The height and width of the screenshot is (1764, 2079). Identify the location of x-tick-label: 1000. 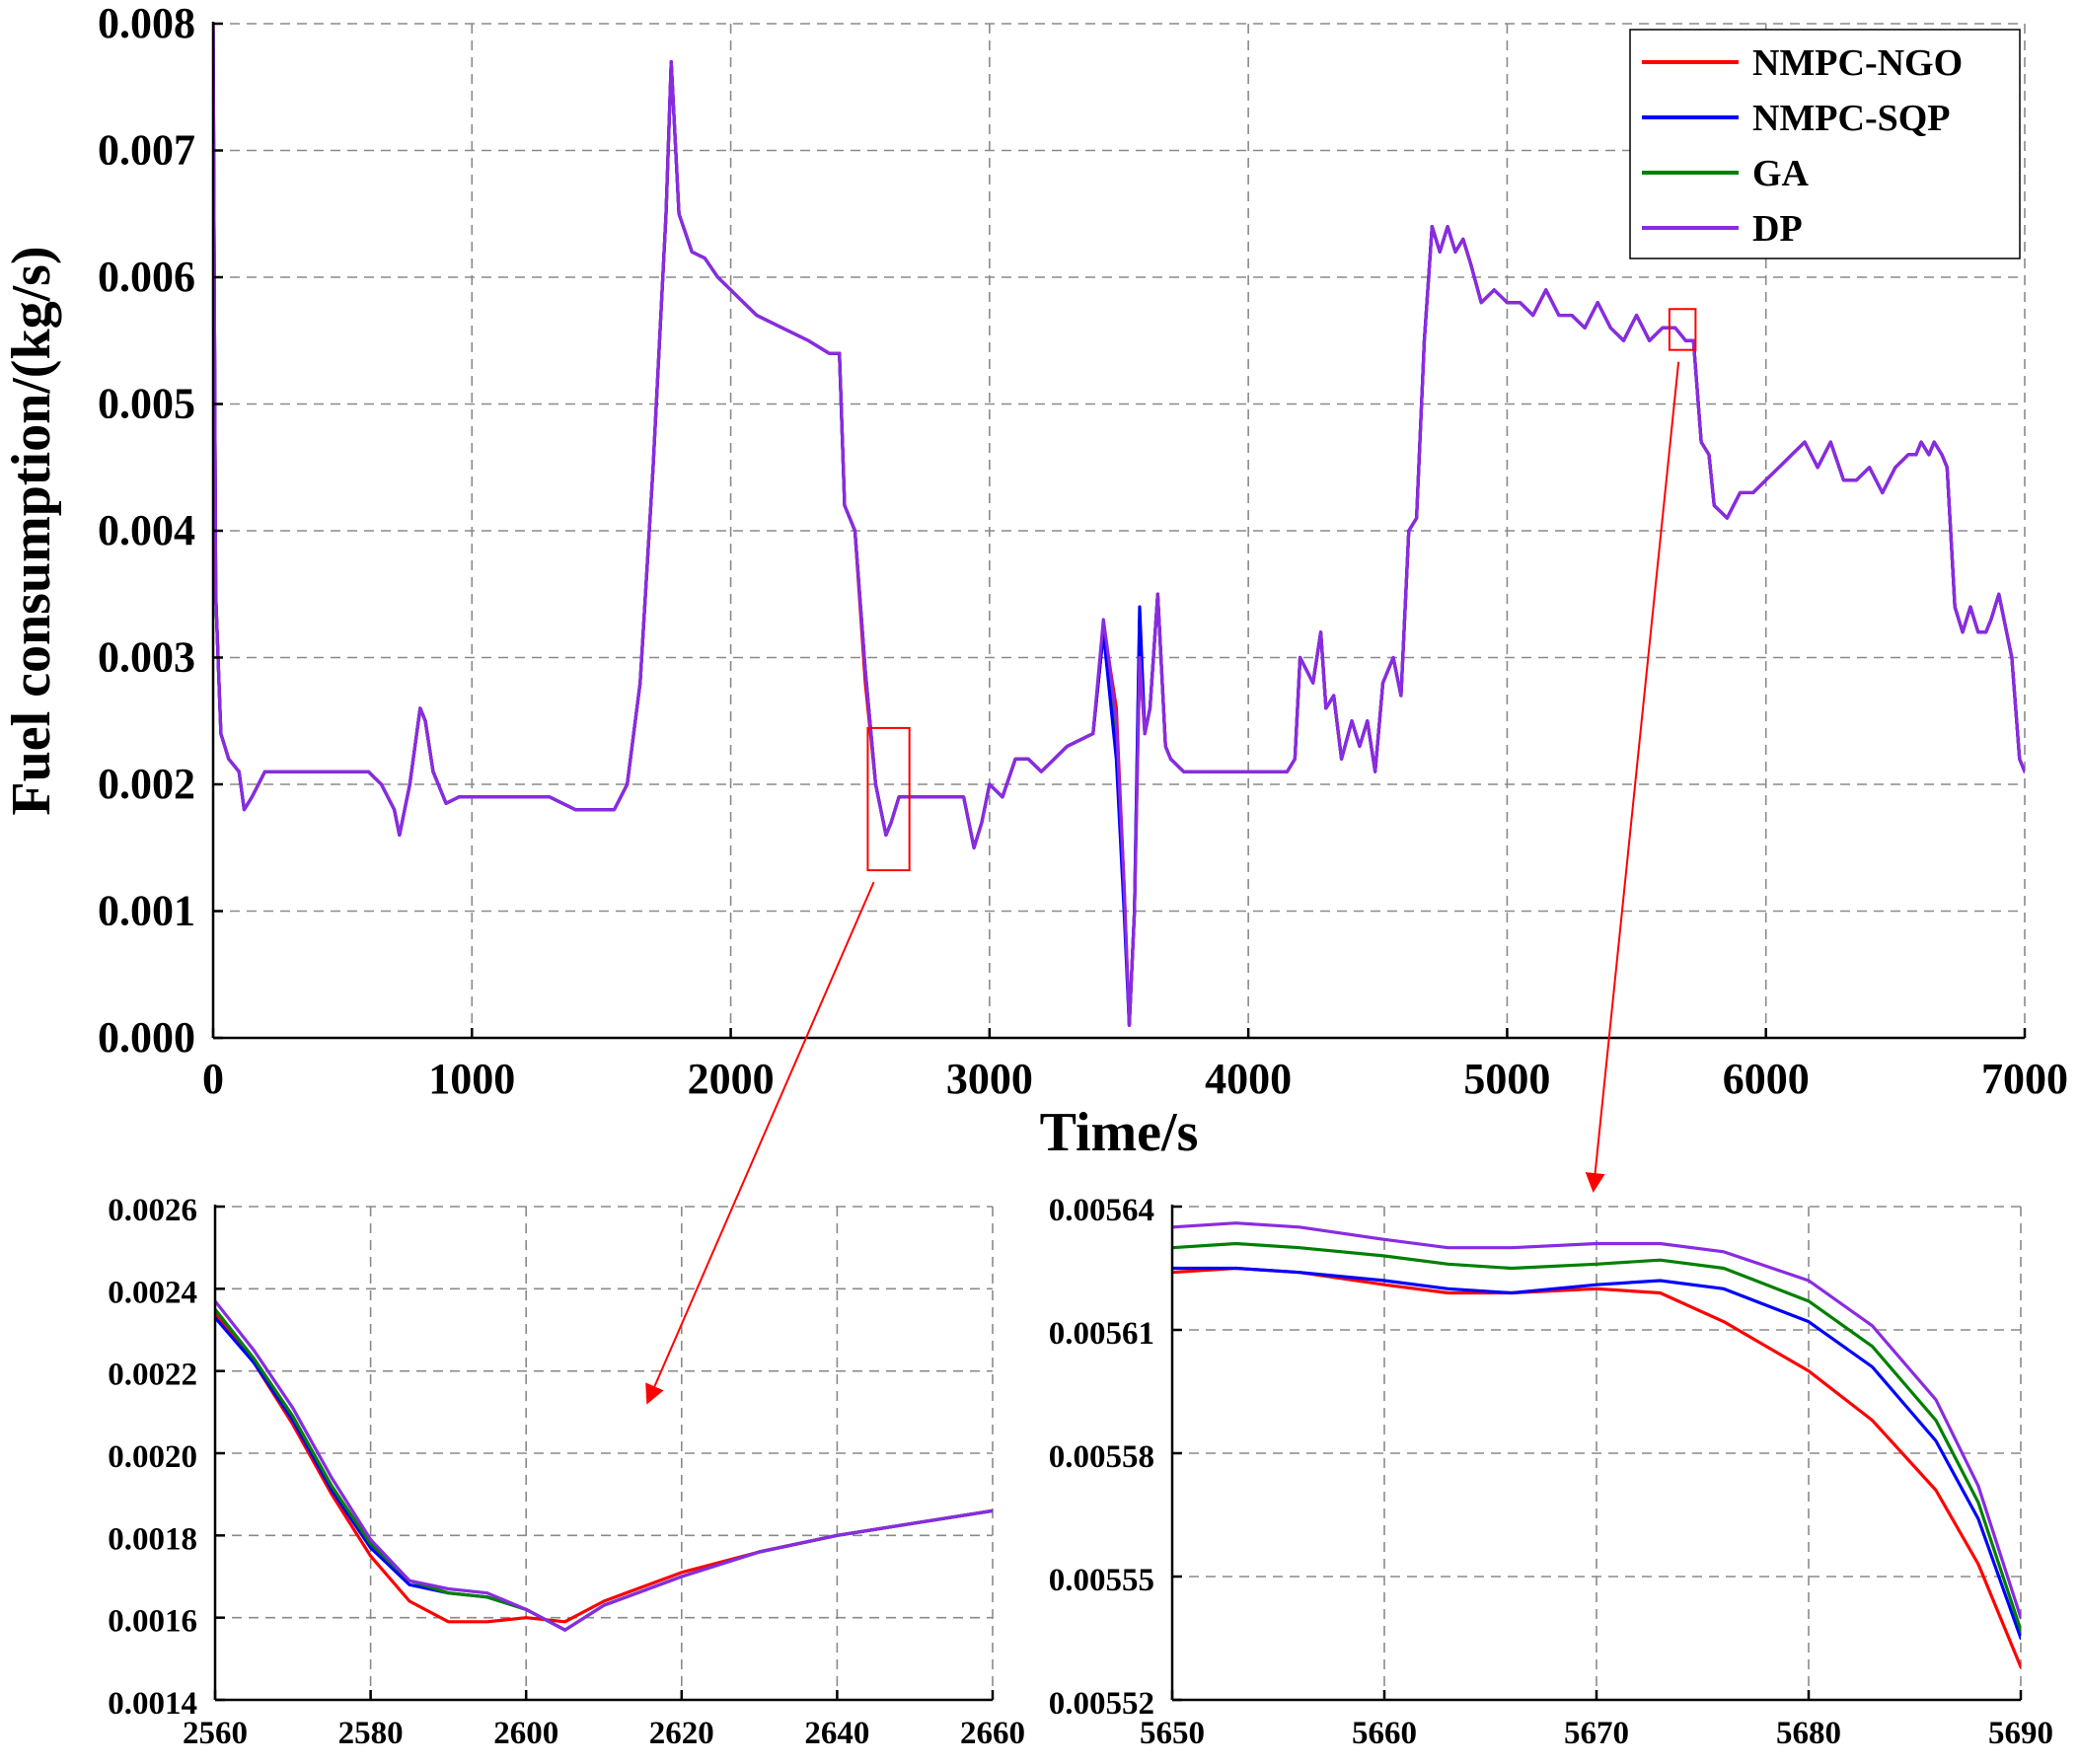
(471, 1079).